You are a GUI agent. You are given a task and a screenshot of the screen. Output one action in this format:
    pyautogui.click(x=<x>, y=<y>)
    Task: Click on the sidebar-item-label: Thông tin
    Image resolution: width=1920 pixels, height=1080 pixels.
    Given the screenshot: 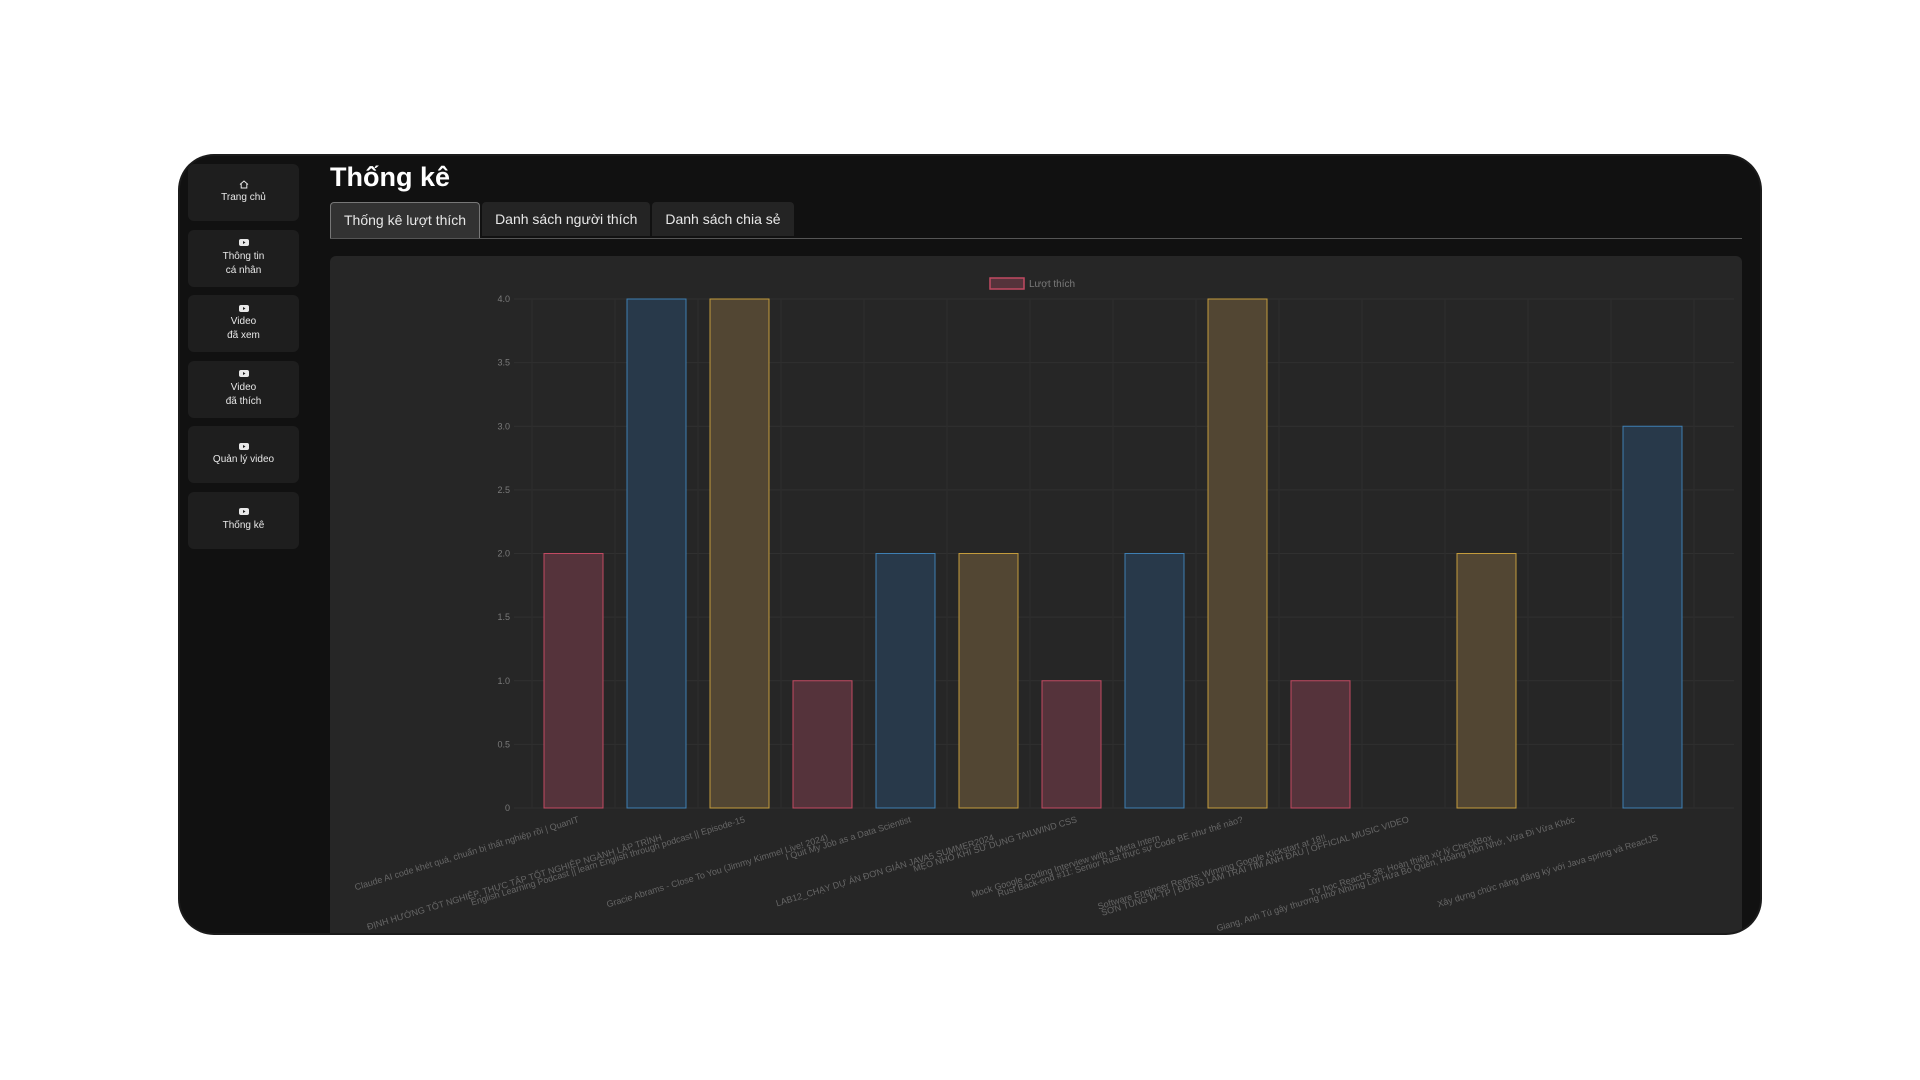 What is the action you would take?
    pyautogui.click(x=243, y=256)
    